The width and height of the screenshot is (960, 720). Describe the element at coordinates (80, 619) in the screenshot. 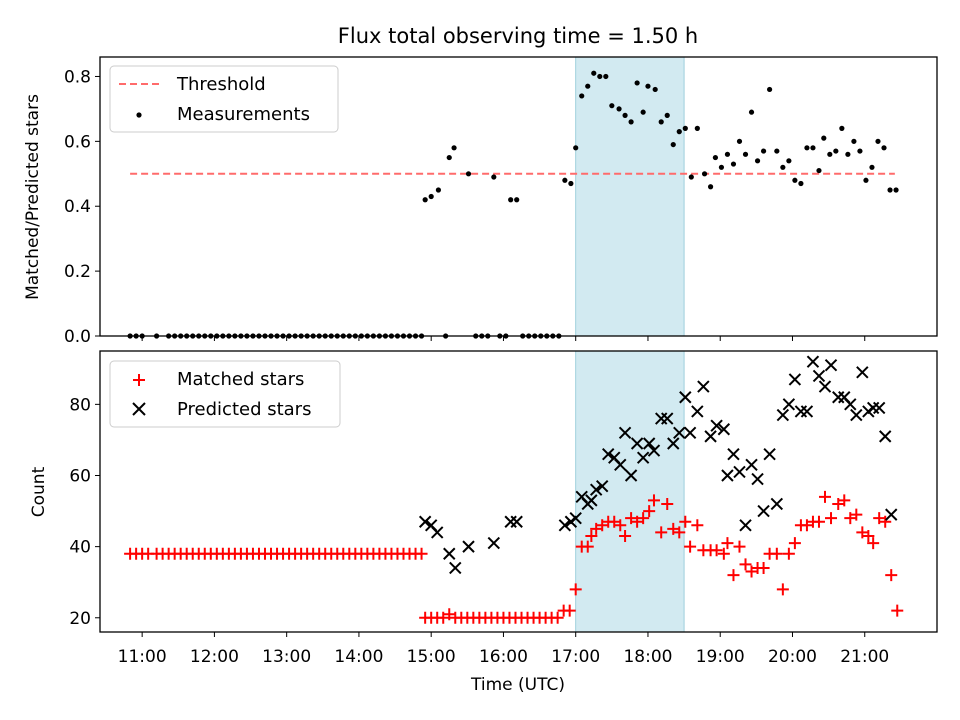

I see `y-tick-label: 20` at that location.